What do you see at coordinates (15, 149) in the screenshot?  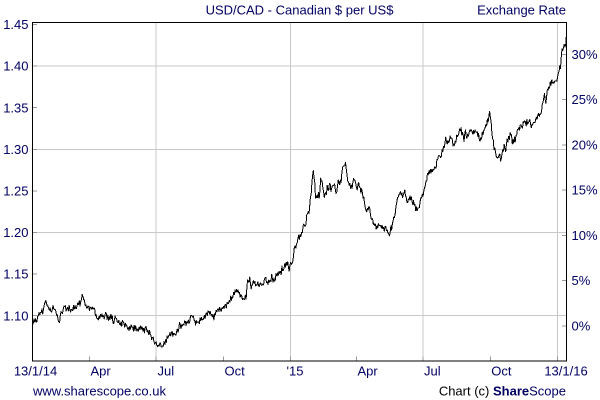 I see `svg-text: 1.30` at bounding box center [15, 149].